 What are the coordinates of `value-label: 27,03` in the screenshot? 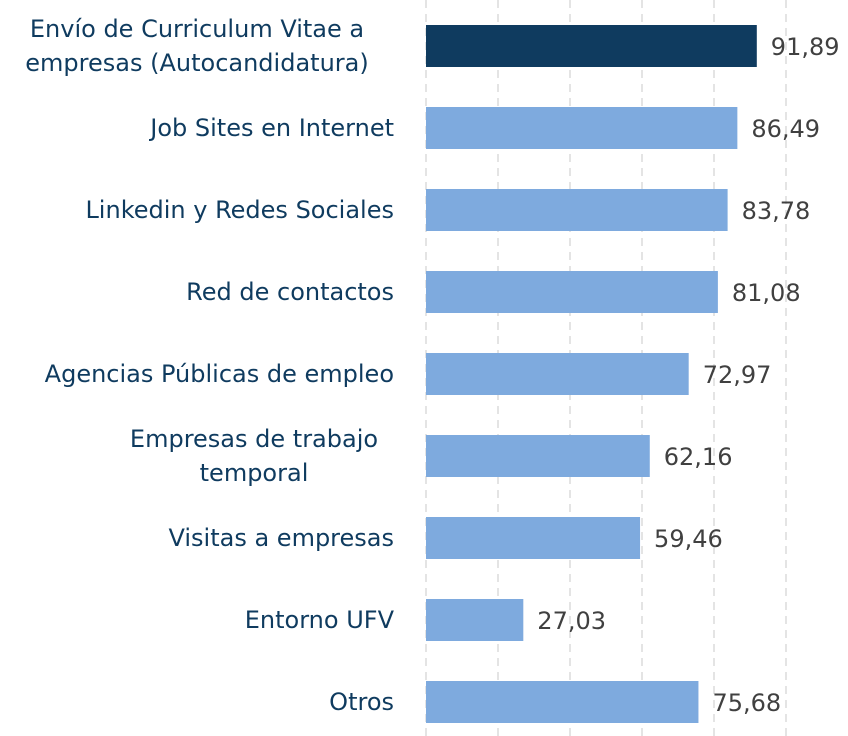 It's located at (571, 621).